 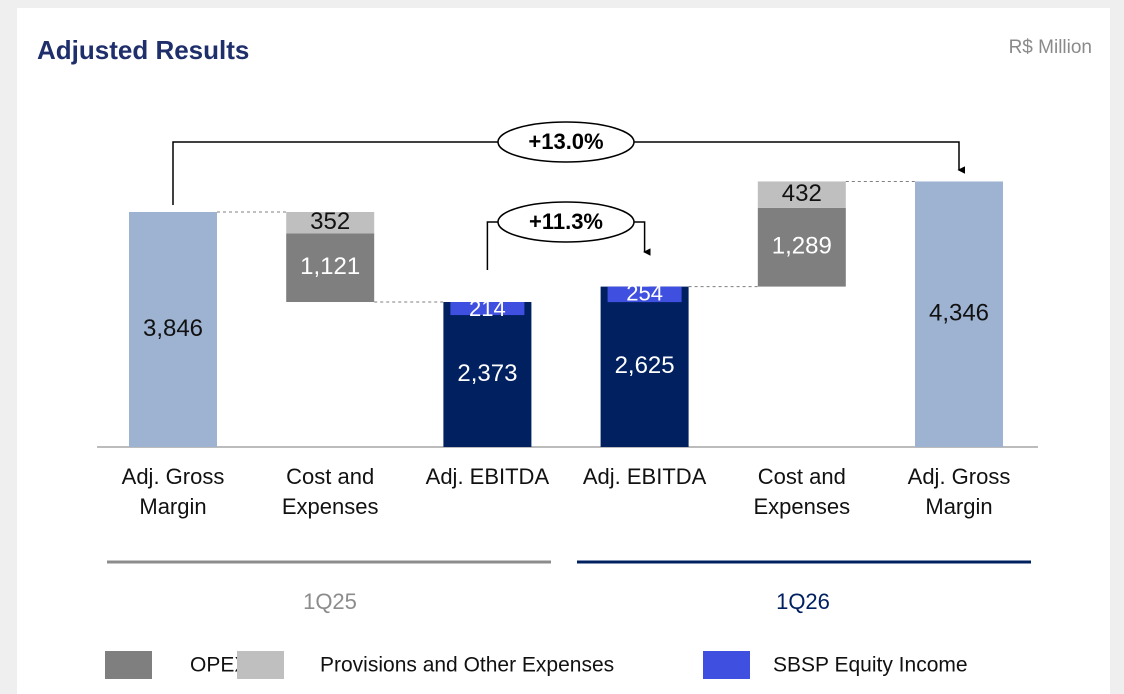 I want to click on value-label: 254, so click(x=644, y=292).